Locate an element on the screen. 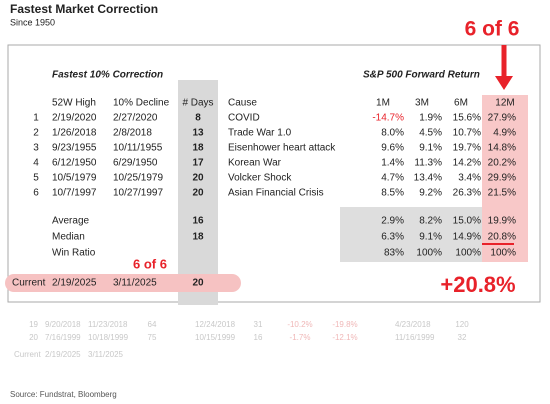  cell: 5 is located at coordinates (36, 178).